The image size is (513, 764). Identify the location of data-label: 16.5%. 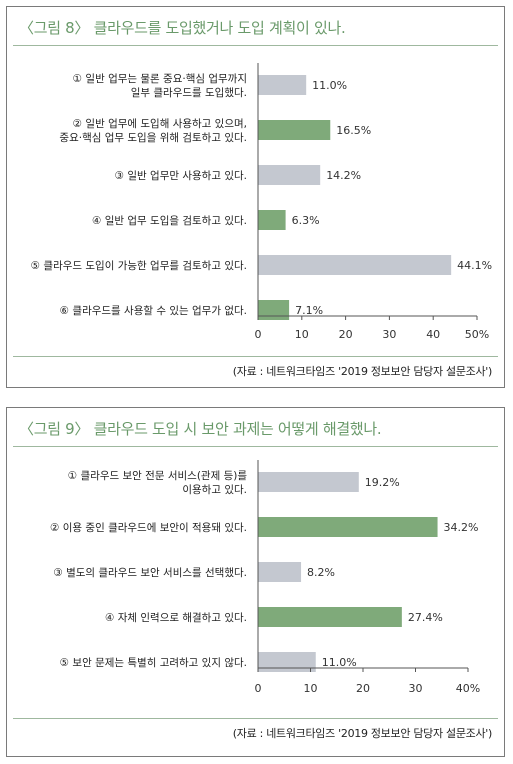
(353, 130).